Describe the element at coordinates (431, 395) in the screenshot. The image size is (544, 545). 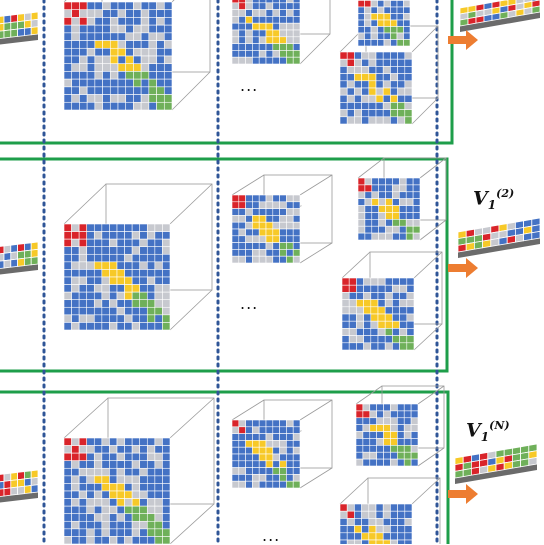
I see `cube-edge` at that location.